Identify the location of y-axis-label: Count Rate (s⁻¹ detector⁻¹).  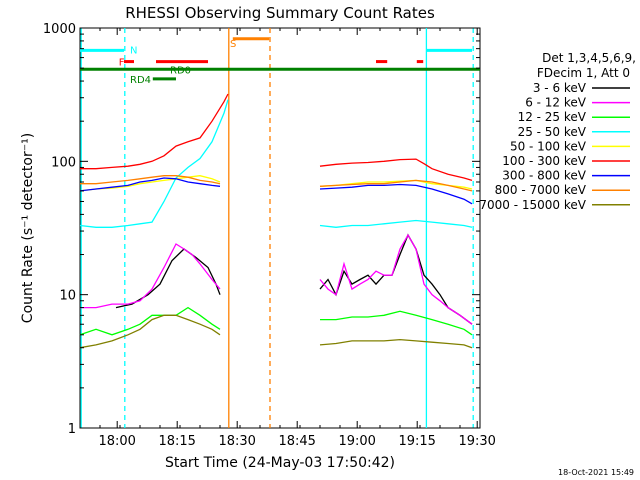
(28, 228).